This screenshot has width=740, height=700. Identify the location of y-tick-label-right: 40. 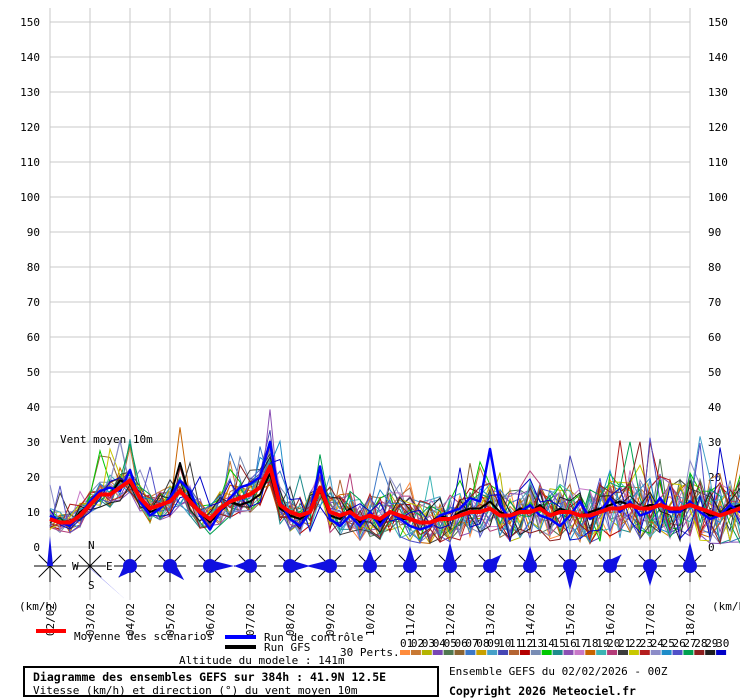
(714, 407).